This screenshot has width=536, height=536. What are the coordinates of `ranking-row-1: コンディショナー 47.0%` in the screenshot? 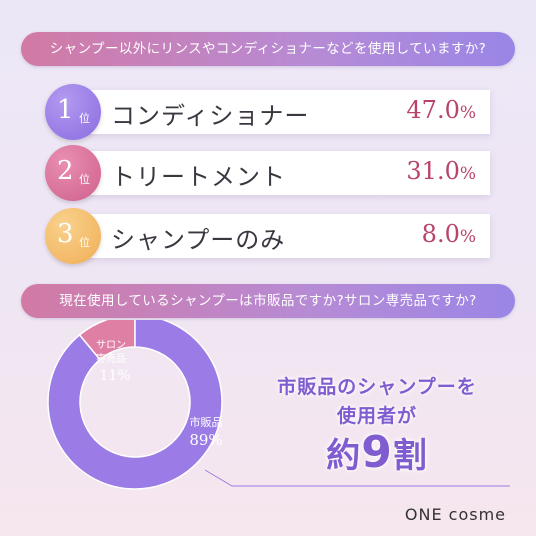 It's located at (274, 112).